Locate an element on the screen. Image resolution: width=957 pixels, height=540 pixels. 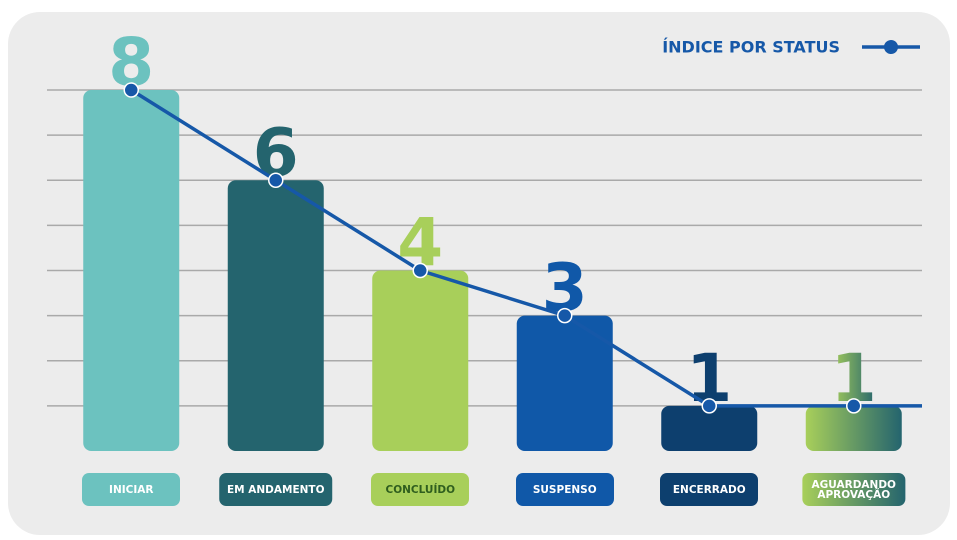
category-label: SUSPENSO is located at coordinates (564, 489).